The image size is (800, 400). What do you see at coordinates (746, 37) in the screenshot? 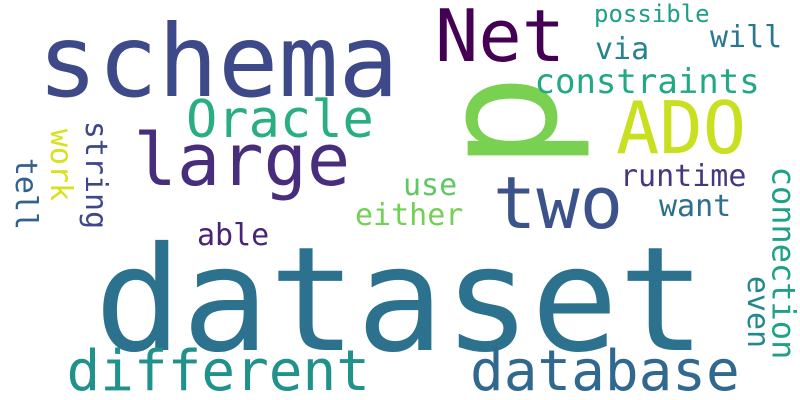
I see `word-will: will` at bounding box center [746, 37].